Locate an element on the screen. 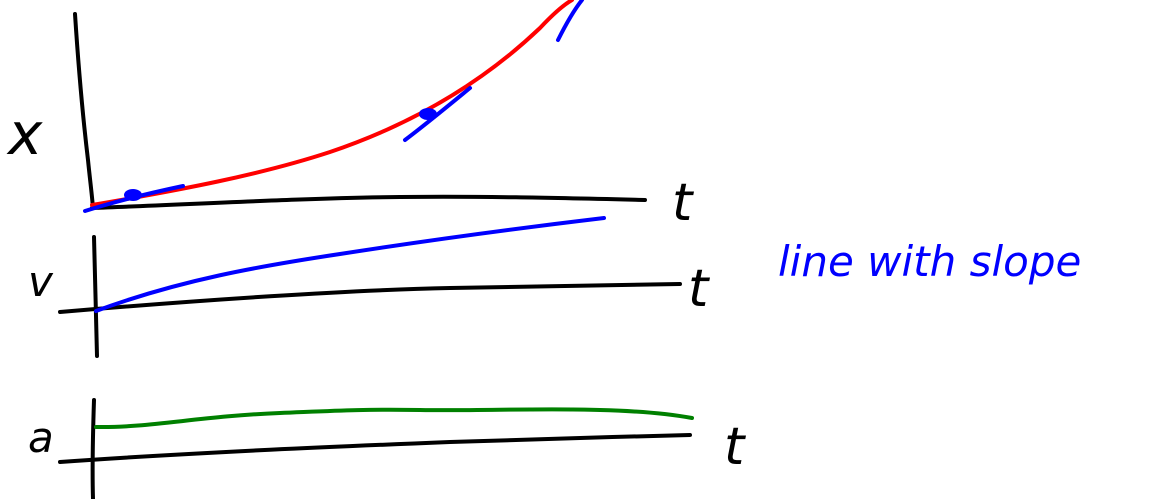 The image size is (1156, 499). position-t-axis is located at coordinates (368, 202).